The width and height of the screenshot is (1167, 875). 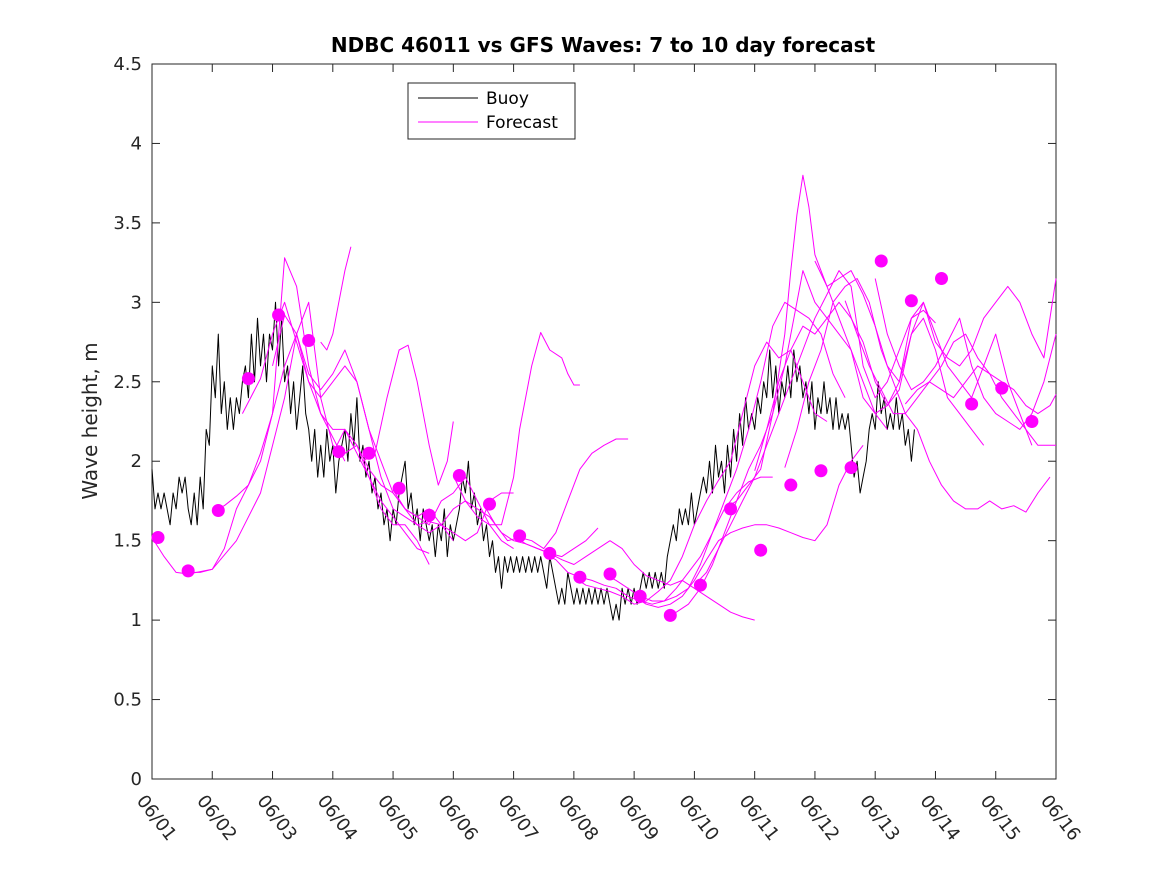 What do you see at coordinates (136, 620) in the screenshot?
I see `y-tick-label: 1` at bounding box center [136, 620].